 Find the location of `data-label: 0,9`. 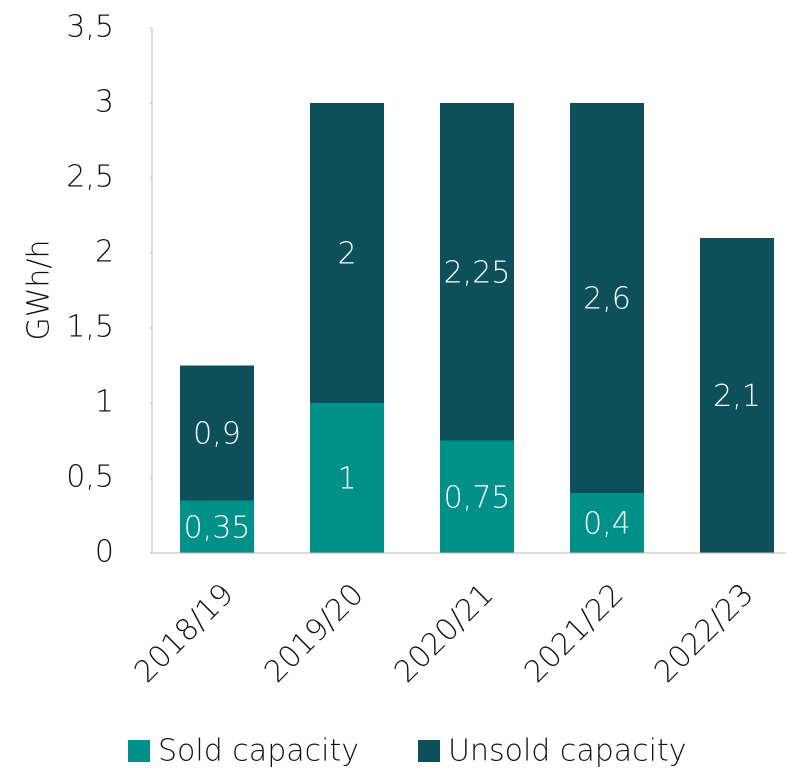

data-label: 0,9 is located at coordinates (217, 434).